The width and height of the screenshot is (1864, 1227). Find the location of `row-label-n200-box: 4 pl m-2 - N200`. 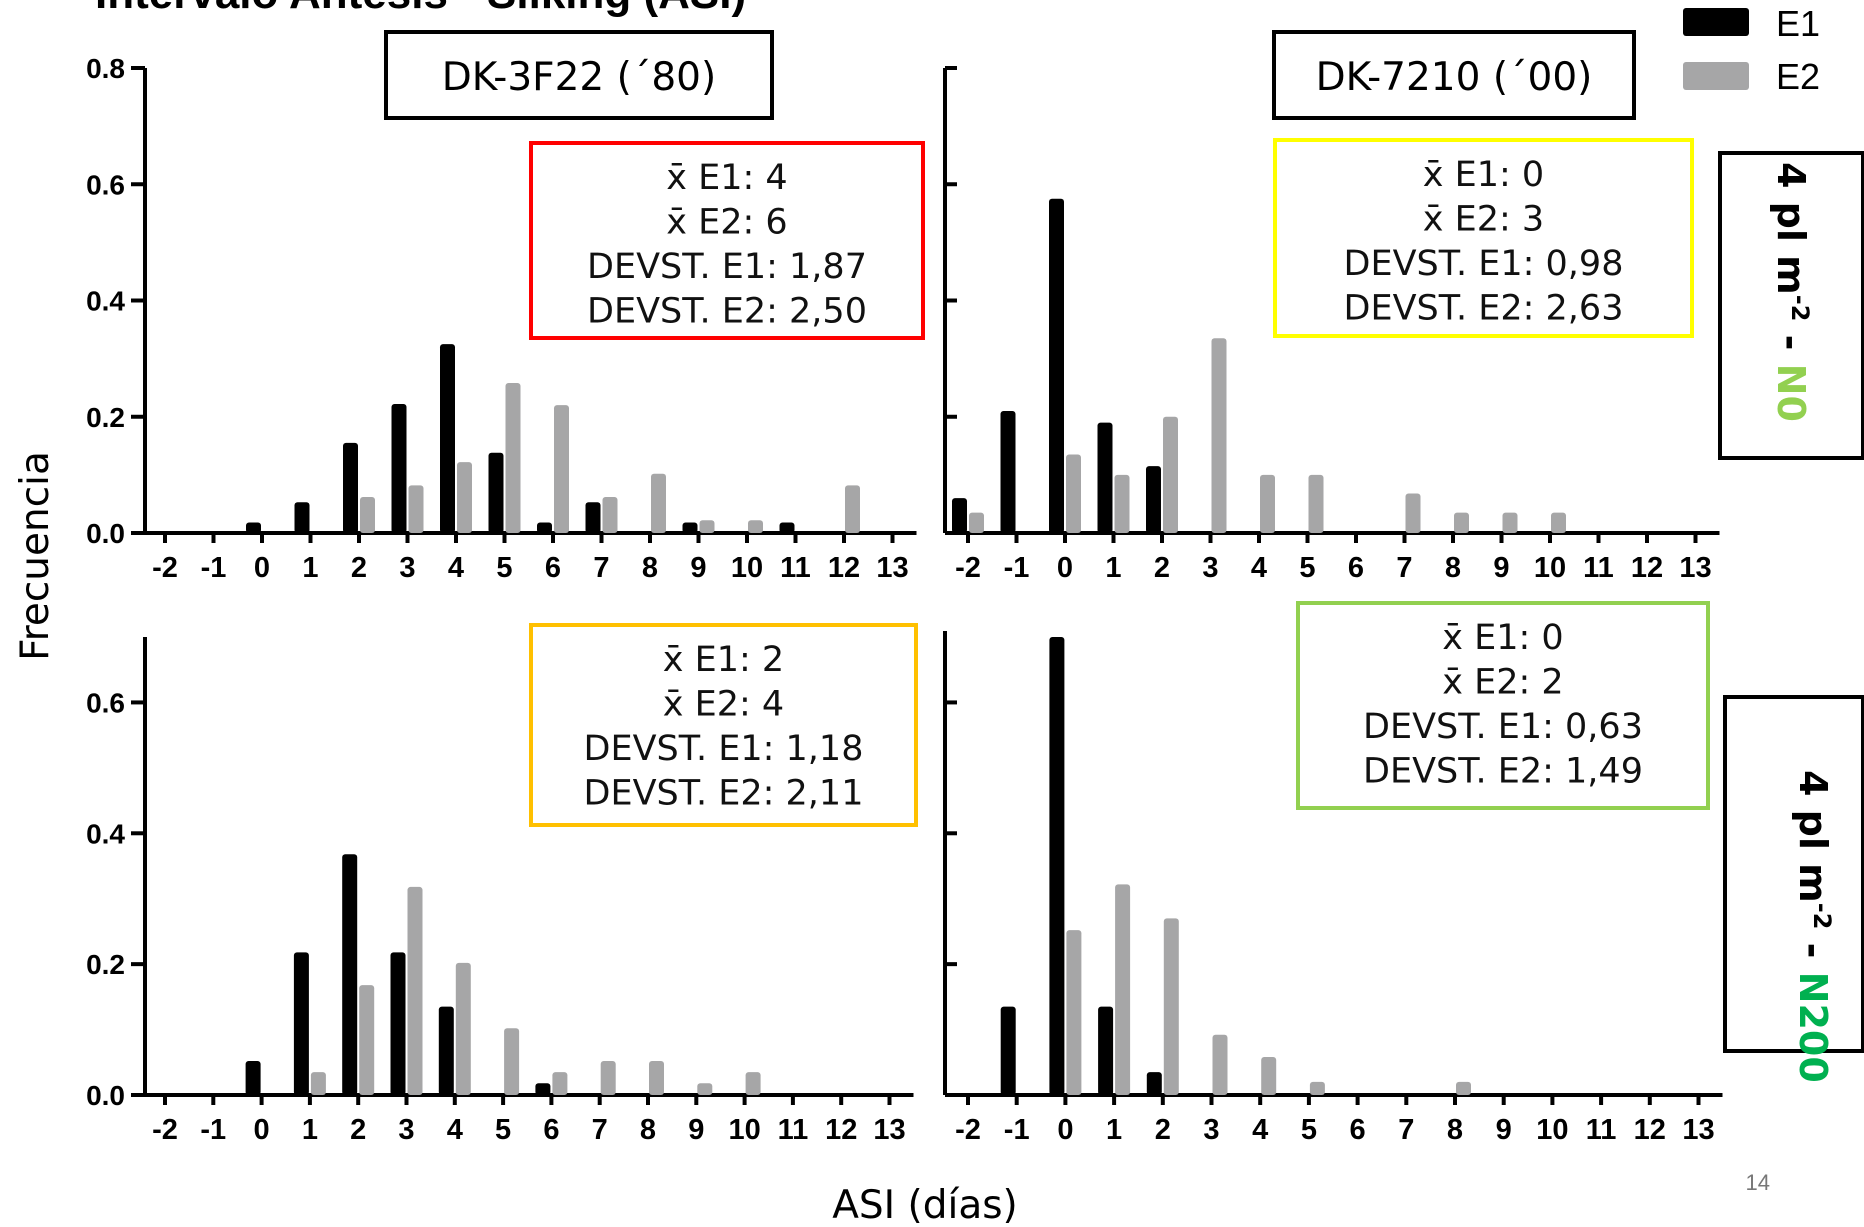

row-label-n200-box: 4 pl m-2 - N200 is located at coordinates (1793, 889).